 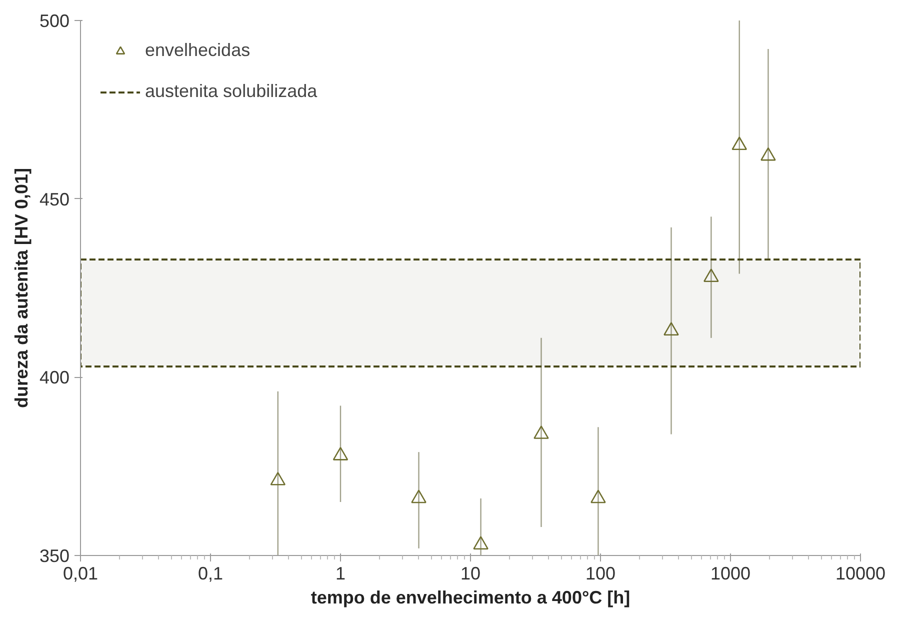 I want to click on x-axis-title: tempo de envelhecimento a 400°C [h], so click(x=470, y=598).